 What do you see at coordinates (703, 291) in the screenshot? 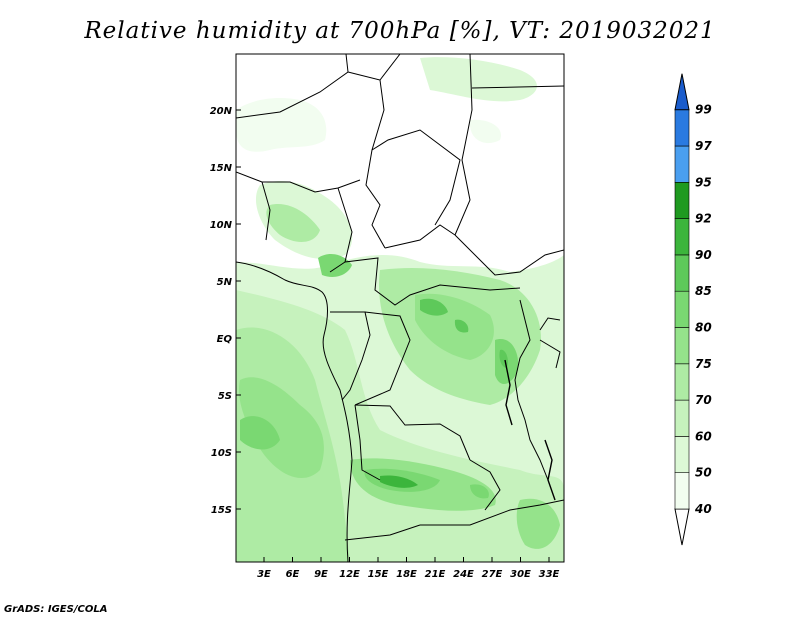
I see `colorbar-level-label: 85` at bounding box center [703, 291].